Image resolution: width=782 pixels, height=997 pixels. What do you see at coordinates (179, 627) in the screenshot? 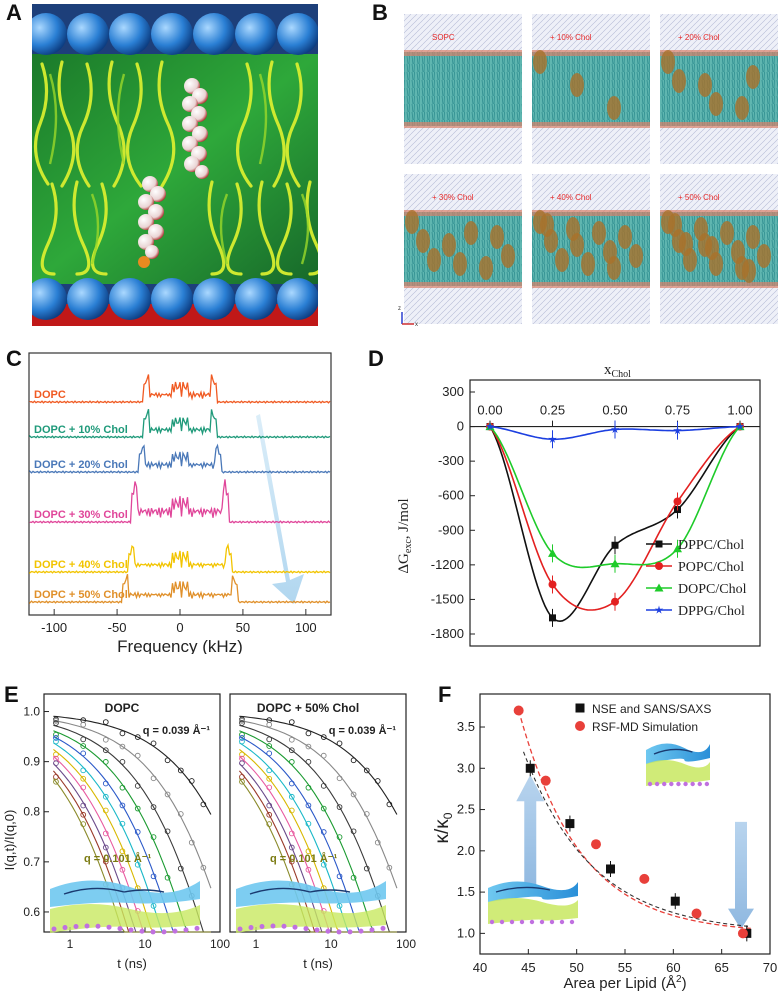
I see `c-x-tick-label: 0` at bounding box center [179, 627].